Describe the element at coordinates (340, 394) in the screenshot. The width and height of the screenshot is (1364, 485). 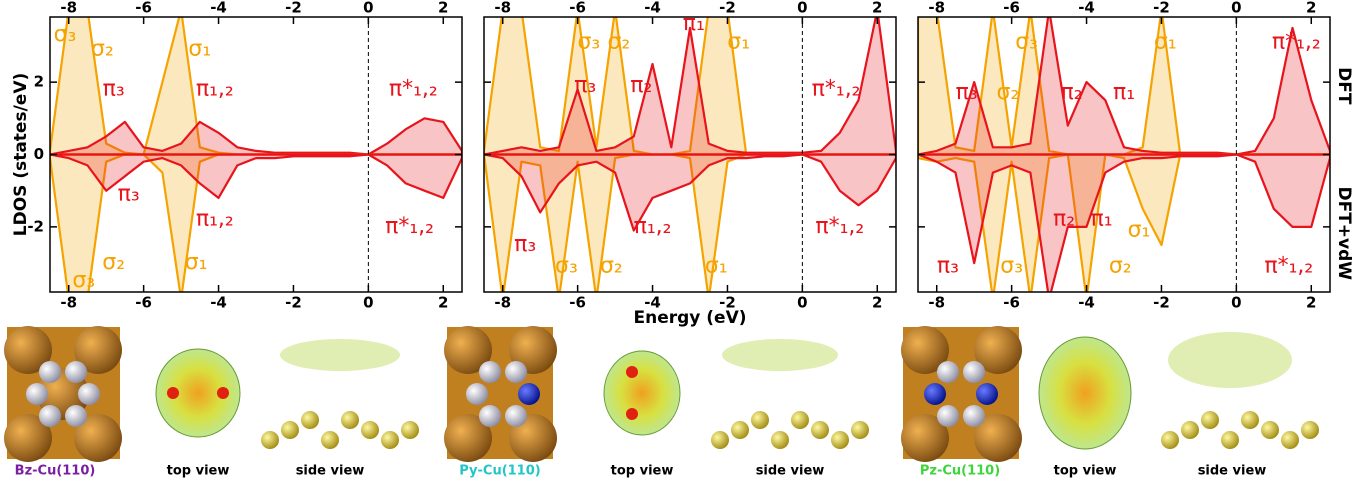
I see `bz-side-view` at that location.